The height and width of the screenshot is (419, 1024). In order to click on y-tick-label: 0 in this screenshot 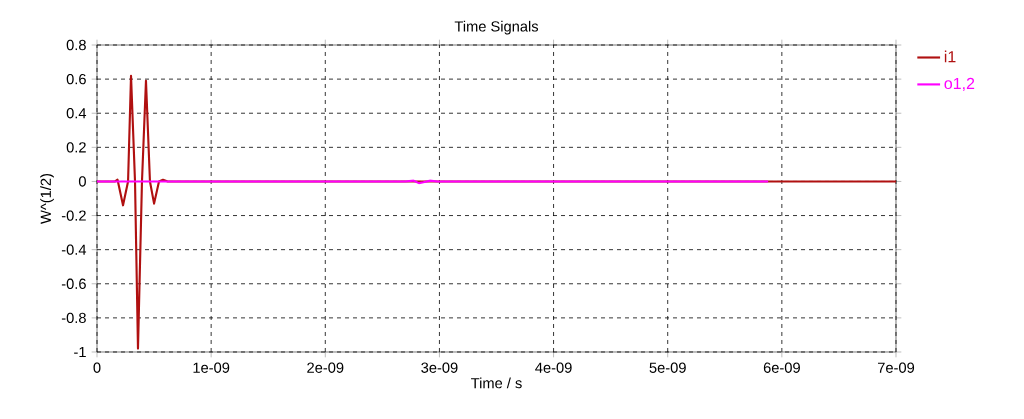, I will do `click(82, 181)`.